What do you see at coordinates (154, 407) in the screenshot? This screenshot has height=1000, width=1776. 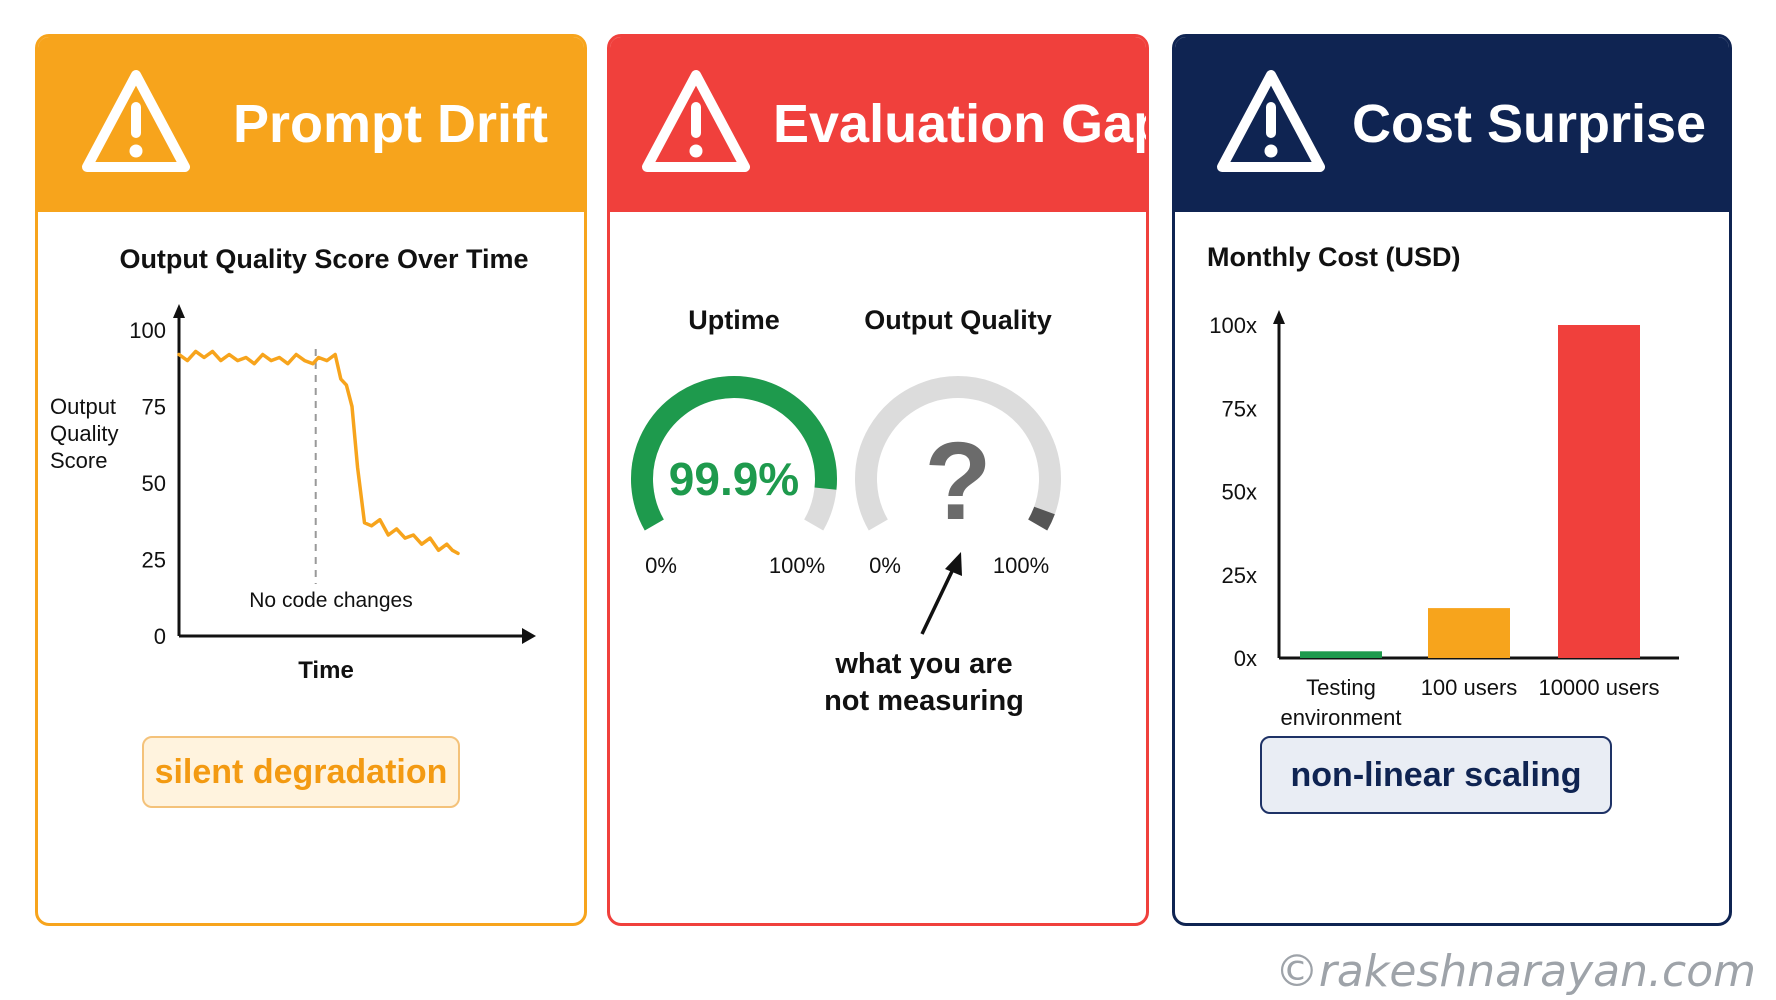 I see `y-tick-label: 75` at bounding box center [154, 407].